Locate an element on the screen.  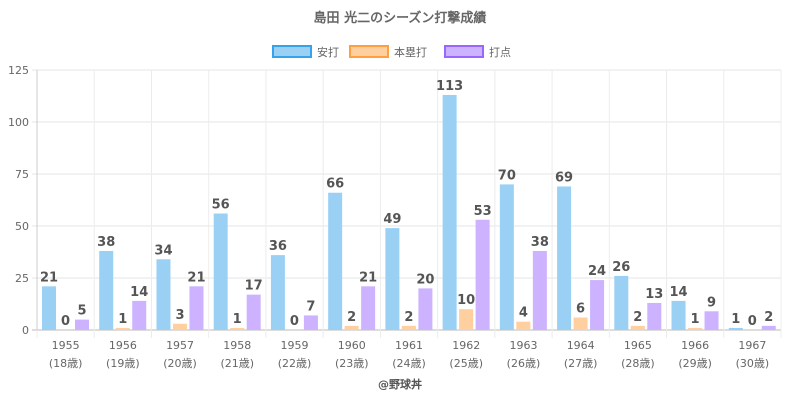
data-label: 7 is located at coordinates (310, 306).